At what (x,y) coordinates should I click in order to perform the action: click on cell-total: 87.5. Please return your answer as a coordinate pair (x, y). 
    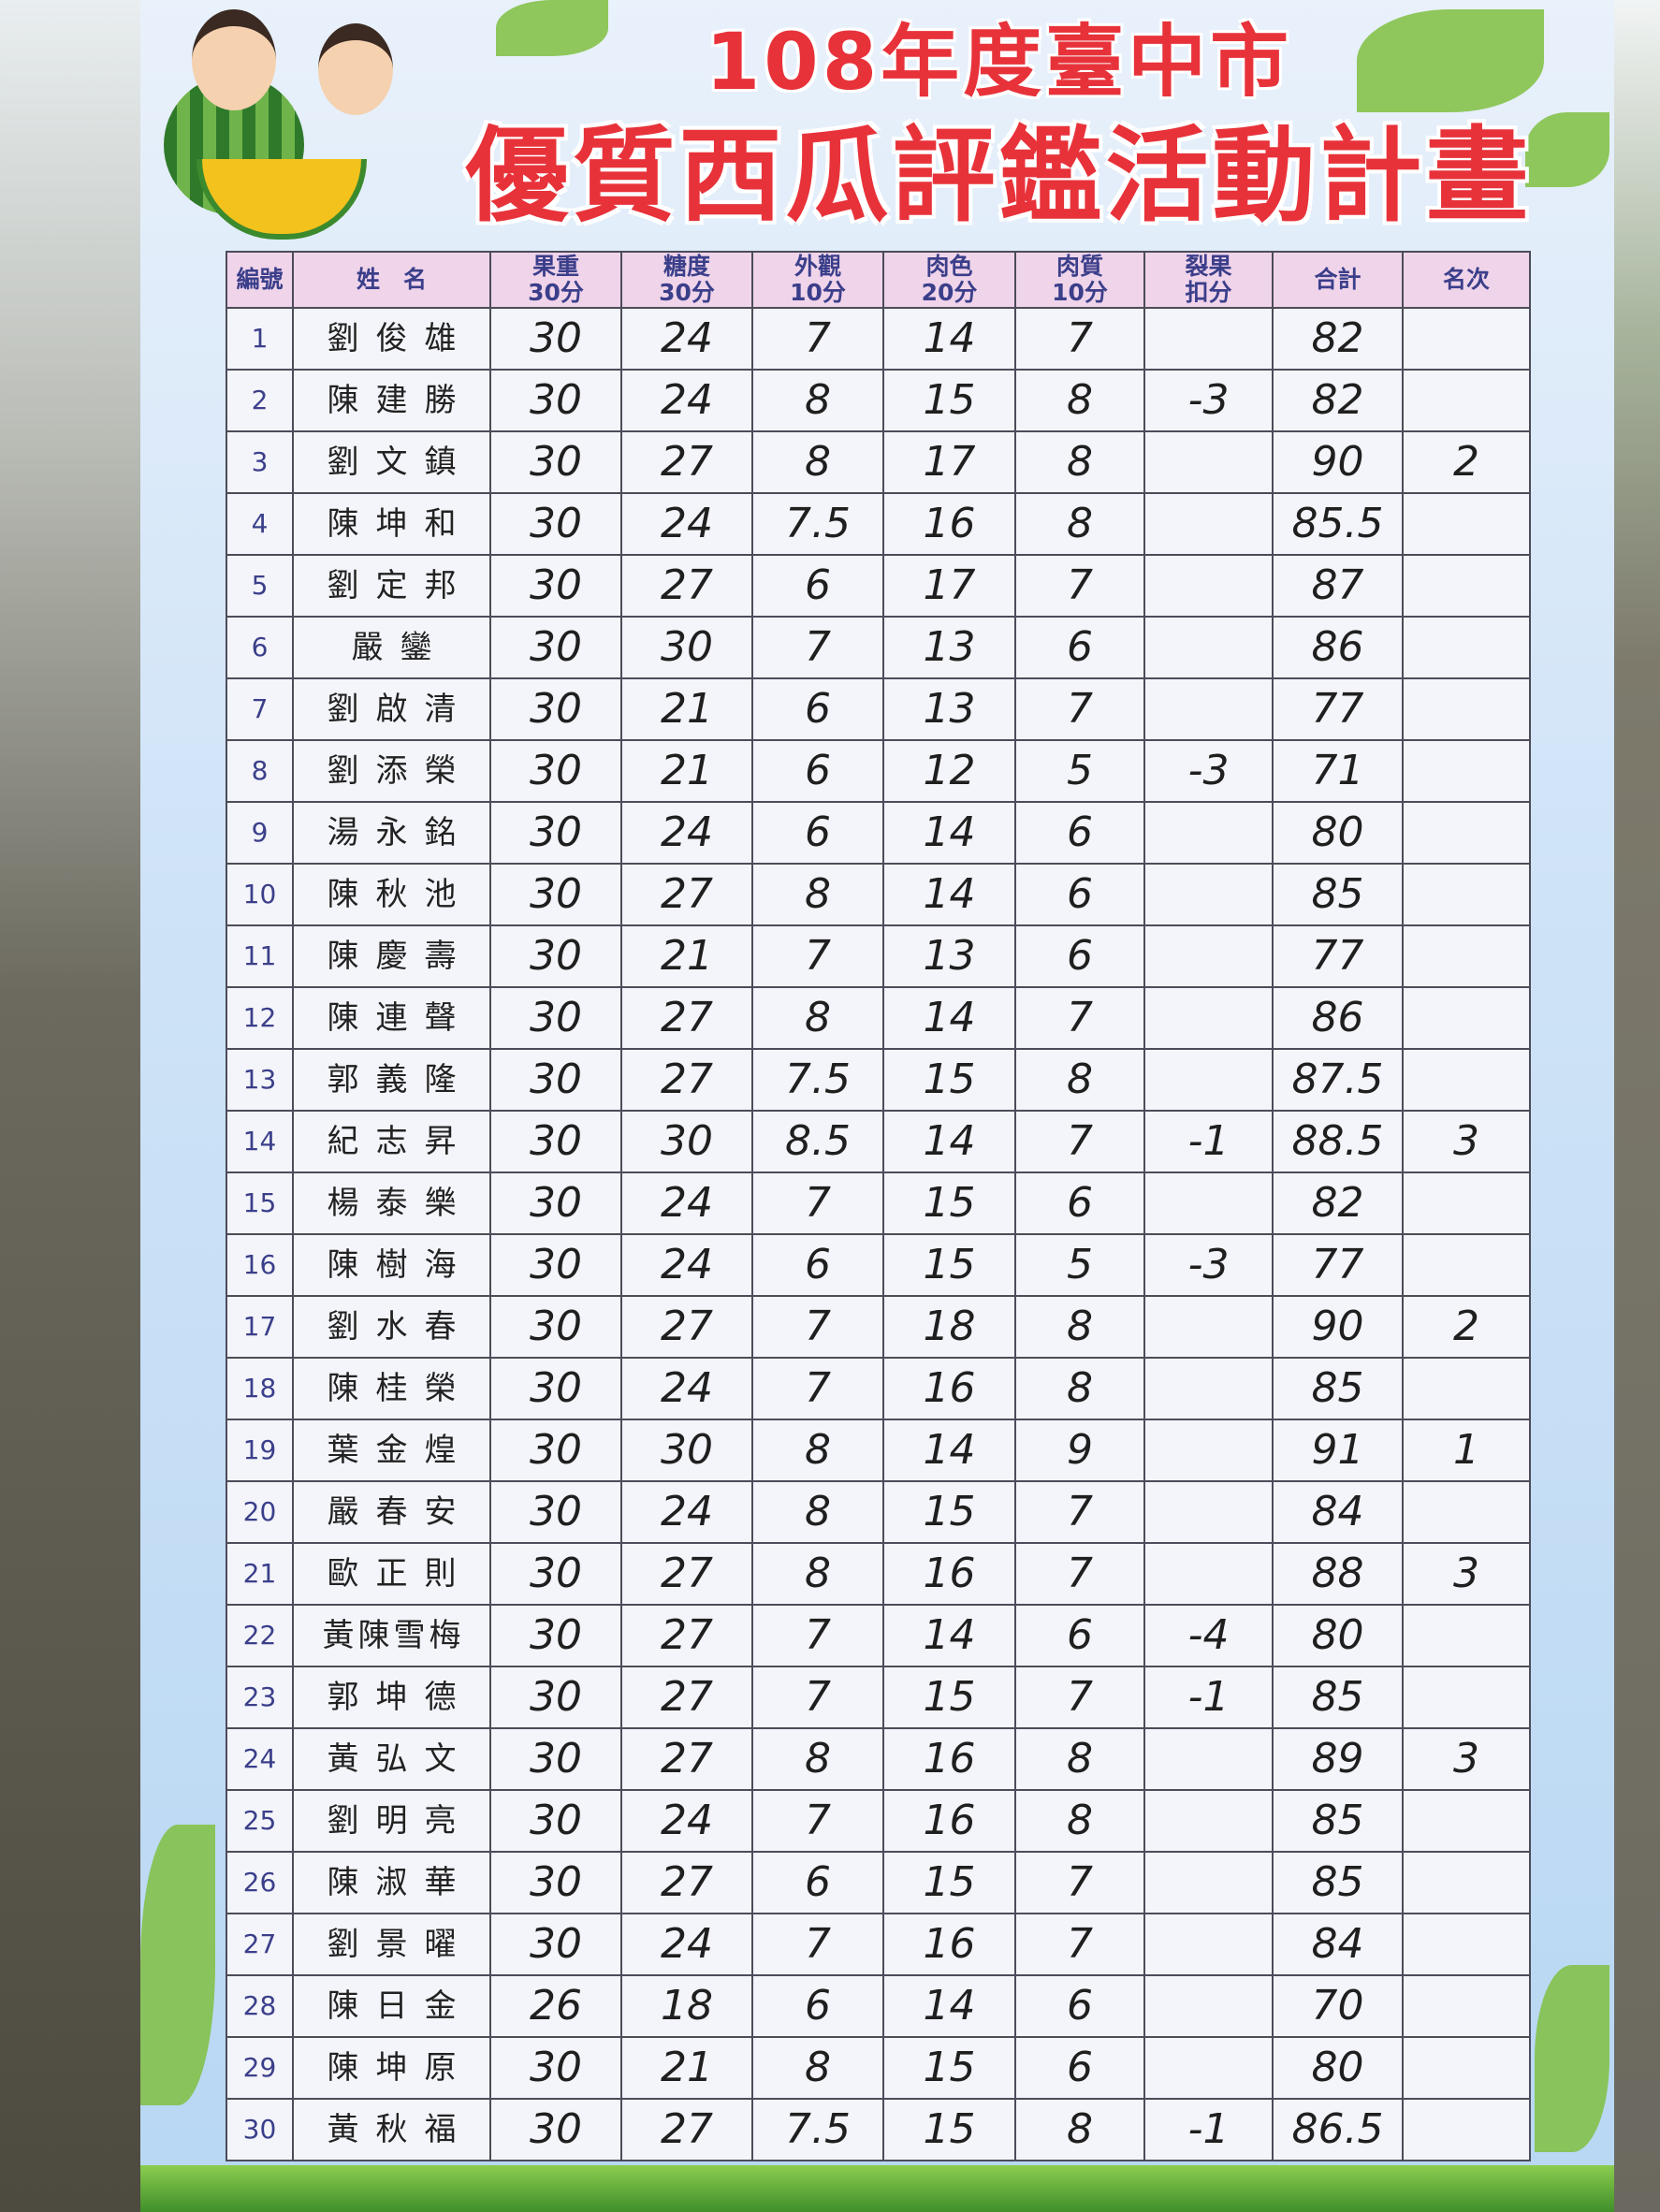
    Looking at the image, I should click on (1338, 1080).